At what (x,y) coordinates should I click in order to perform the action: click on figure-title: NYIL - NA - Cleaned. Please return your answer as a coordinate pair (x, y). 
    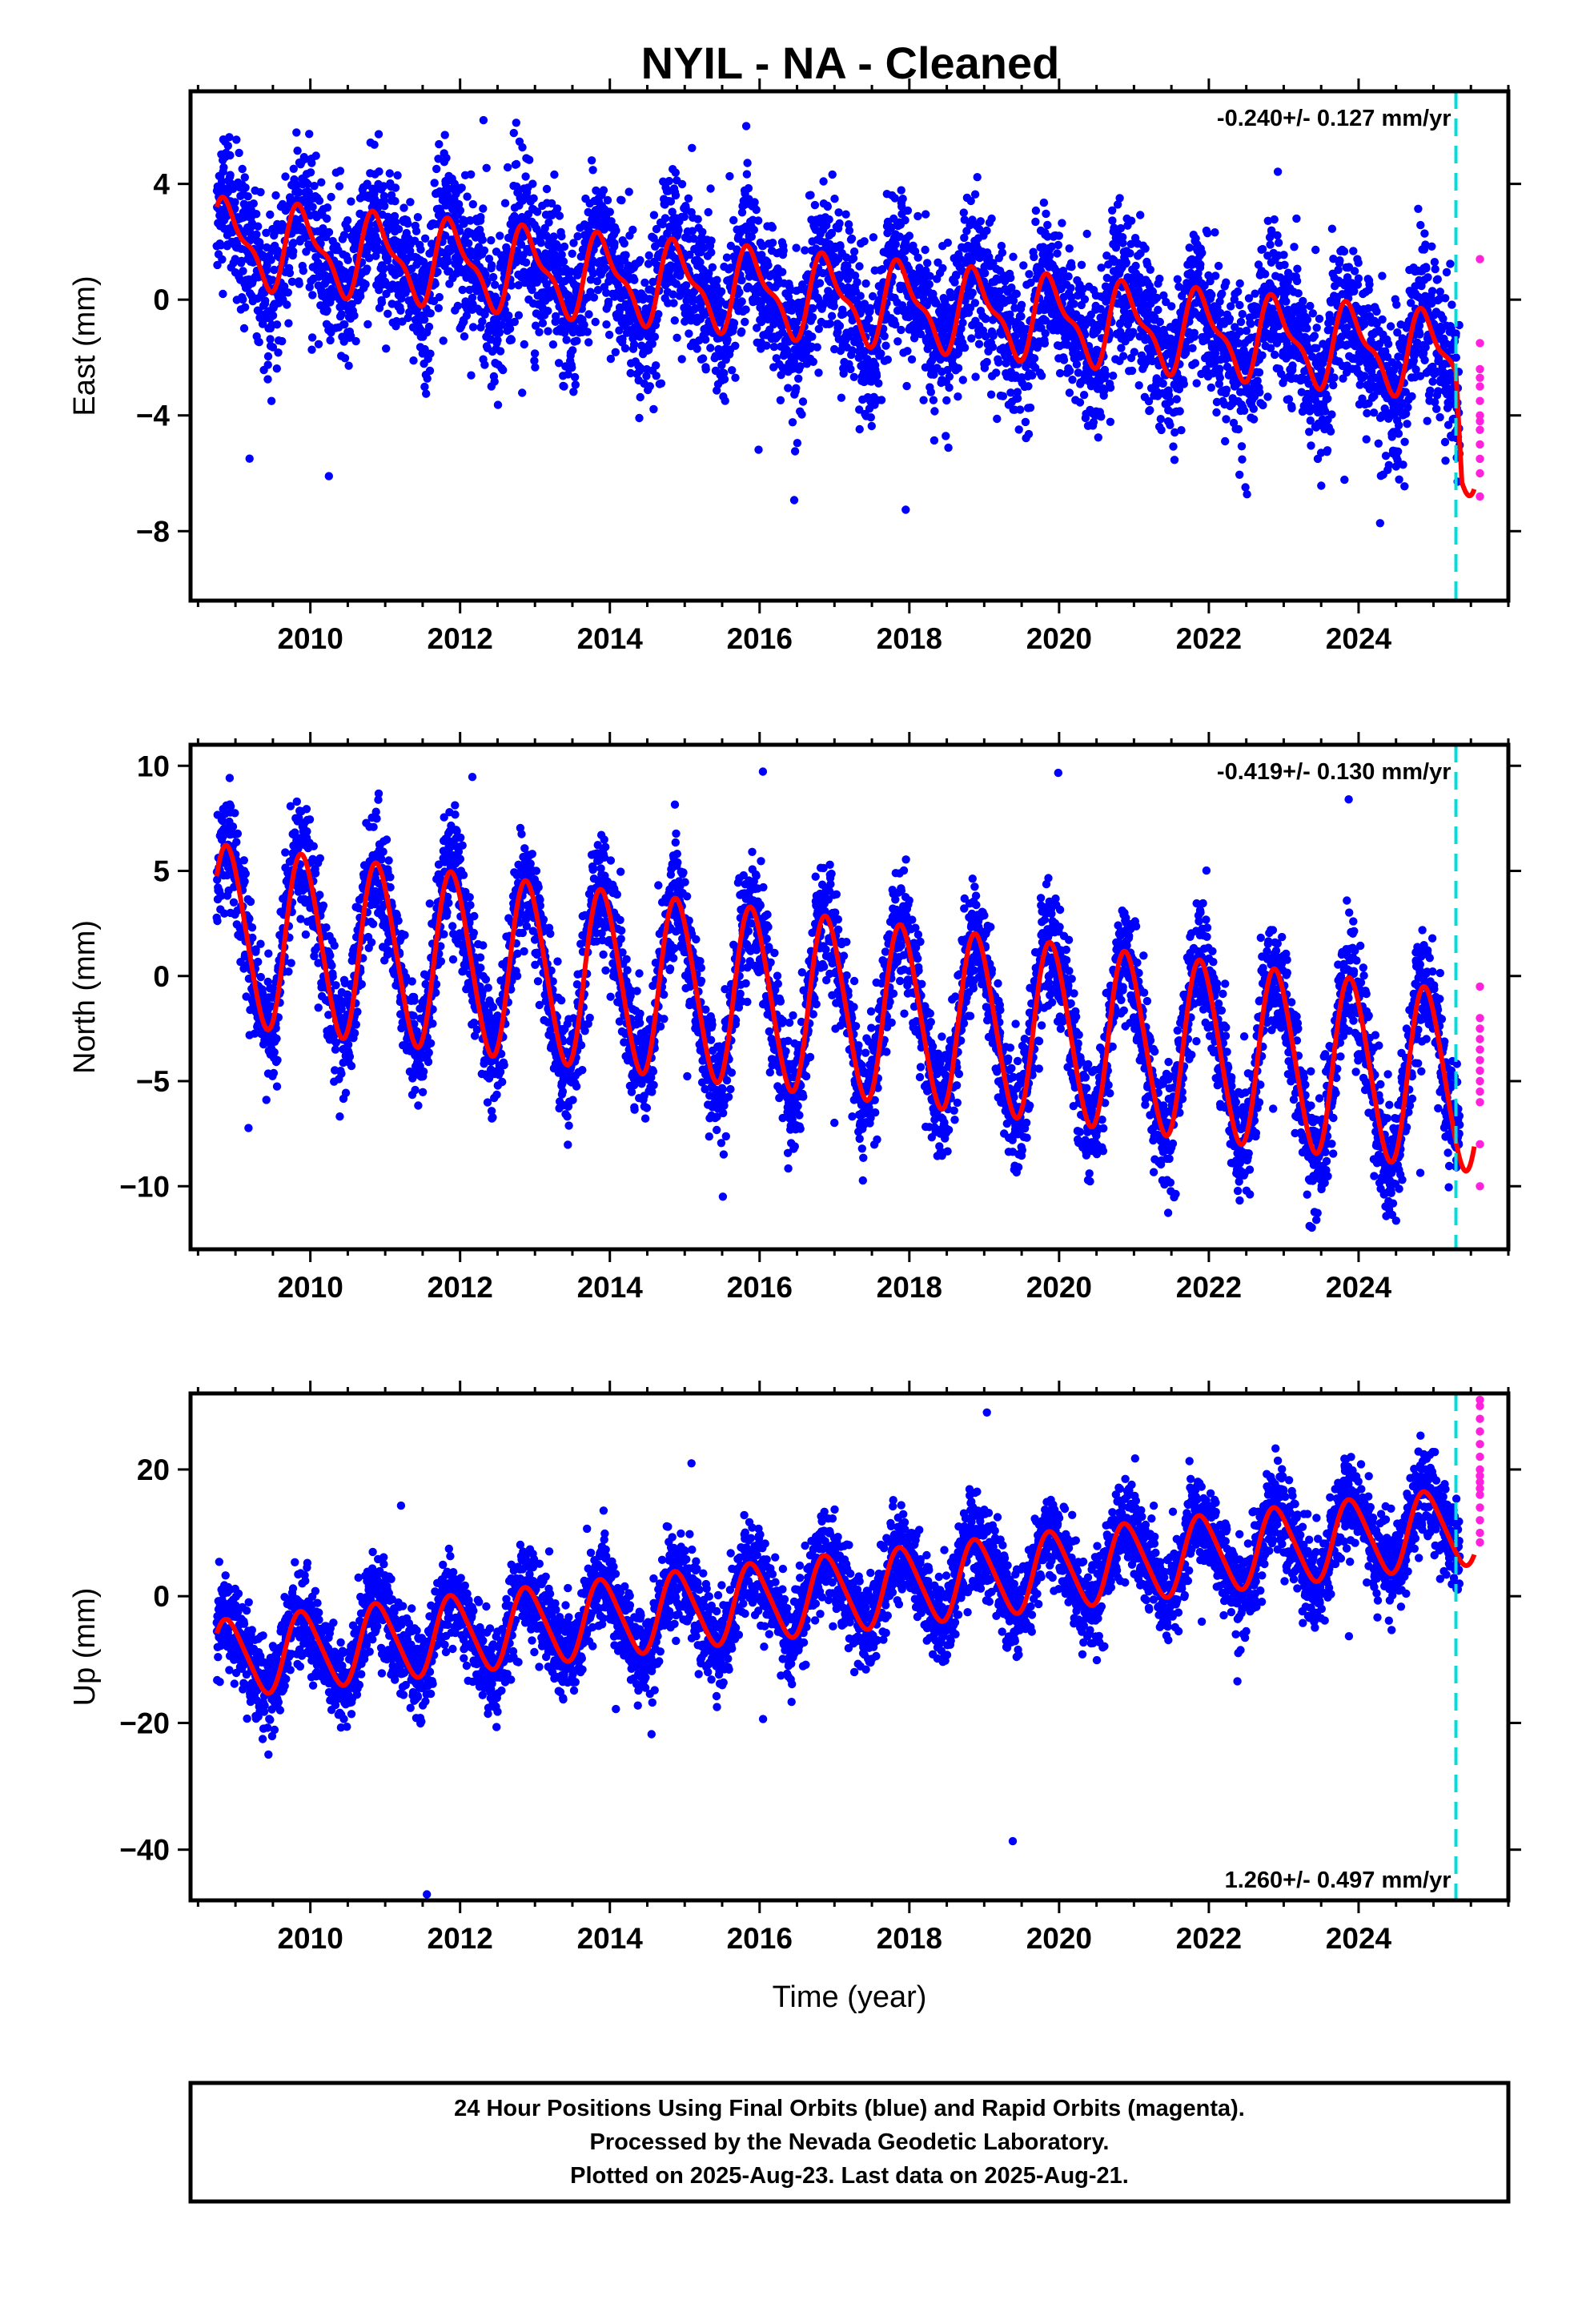
    Looking at the image, I should click on (850, 63).